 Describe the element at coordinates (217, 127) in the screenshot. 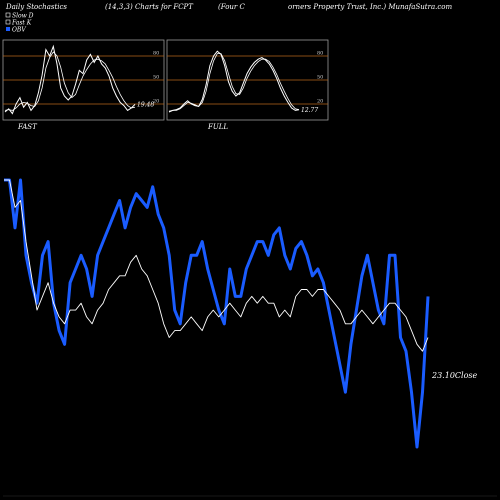

I see `full-panel-label: FULL` at that location.